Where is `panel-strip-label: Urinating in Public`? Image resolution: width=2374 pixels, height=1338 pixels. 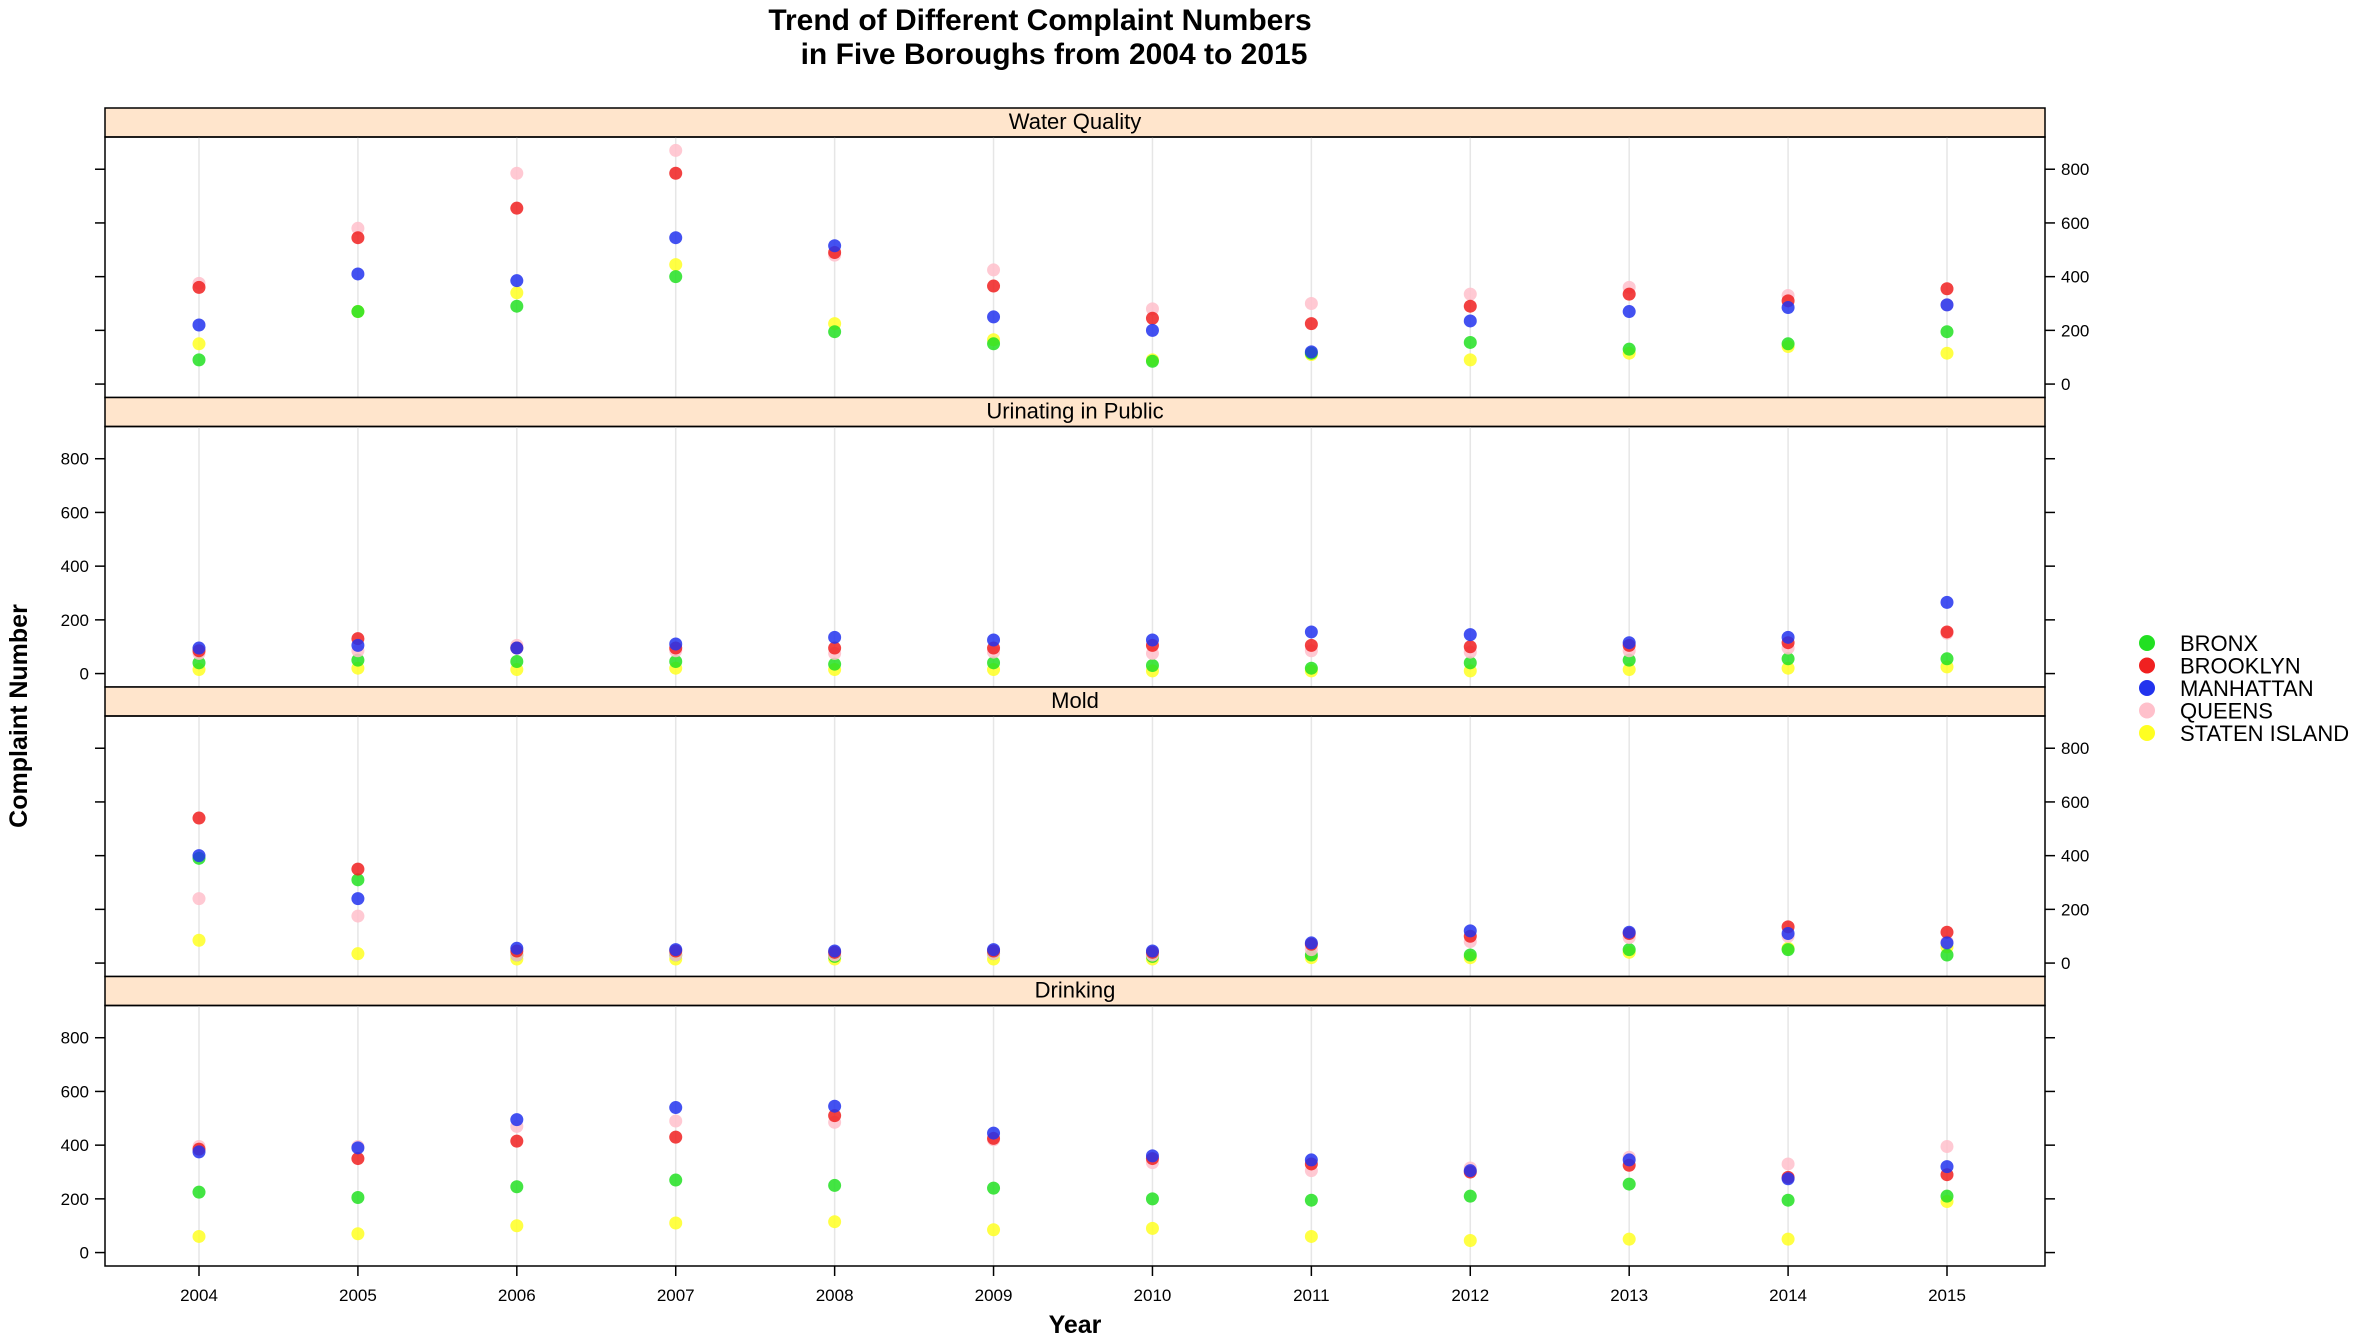
panel-strip-label: Urinating in Public is located at coordinates (1074, 411).